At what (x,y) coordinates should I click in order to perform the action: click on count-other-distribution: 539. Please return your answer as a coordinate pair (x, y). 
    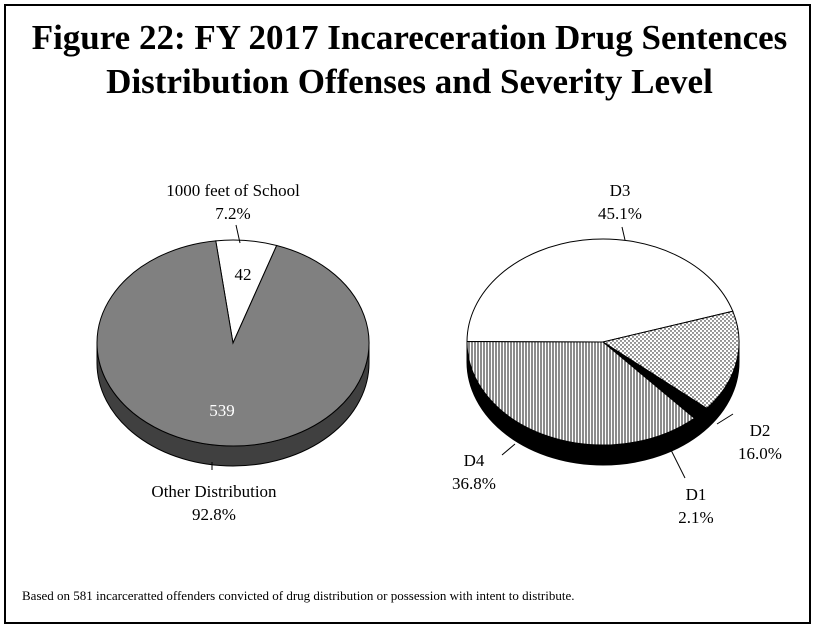
    Looking at the image, I should click on (222, 410).